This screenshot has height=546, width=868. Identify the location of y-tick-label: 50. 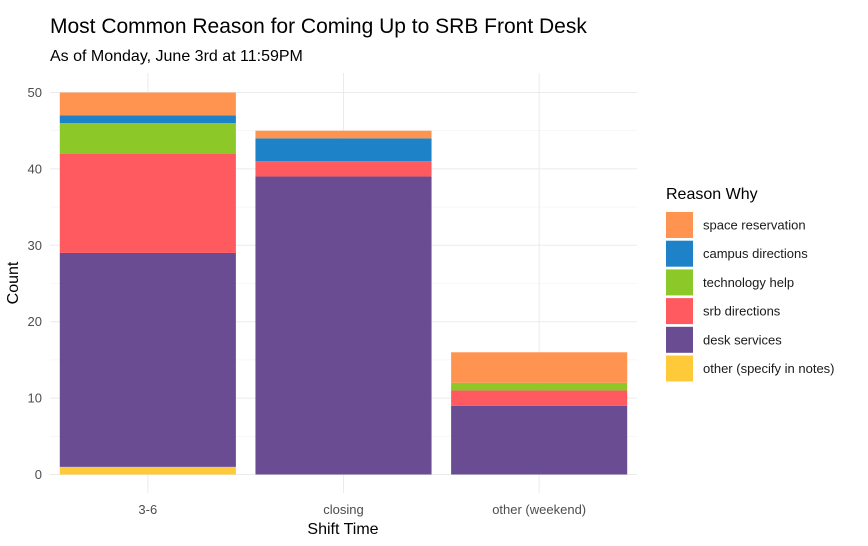
(35, 92).